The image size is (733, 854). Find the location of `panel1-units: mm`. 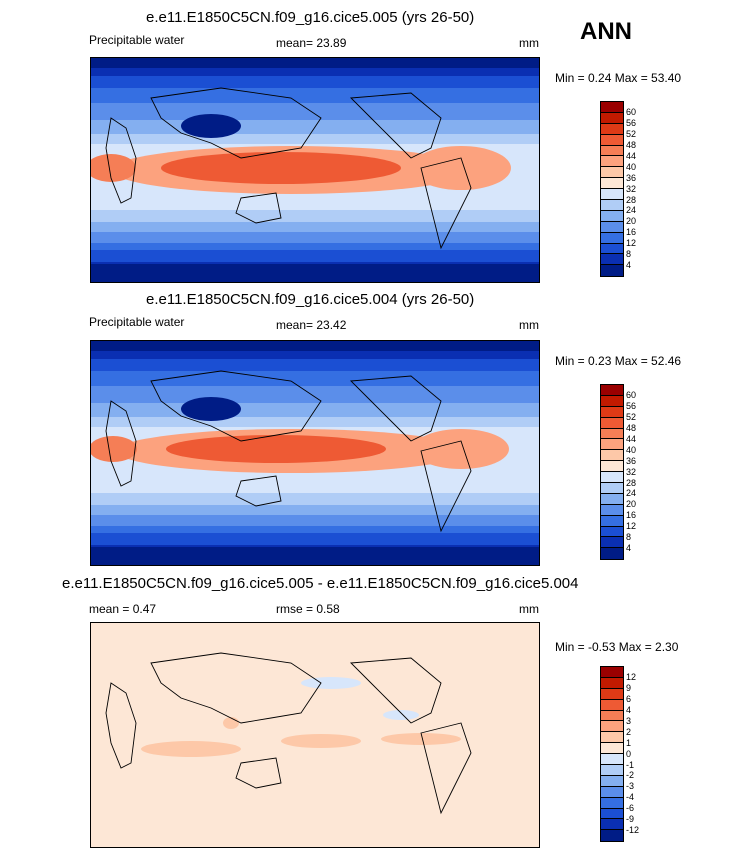

panel1-units: mm is located at coordinates (529, 43).